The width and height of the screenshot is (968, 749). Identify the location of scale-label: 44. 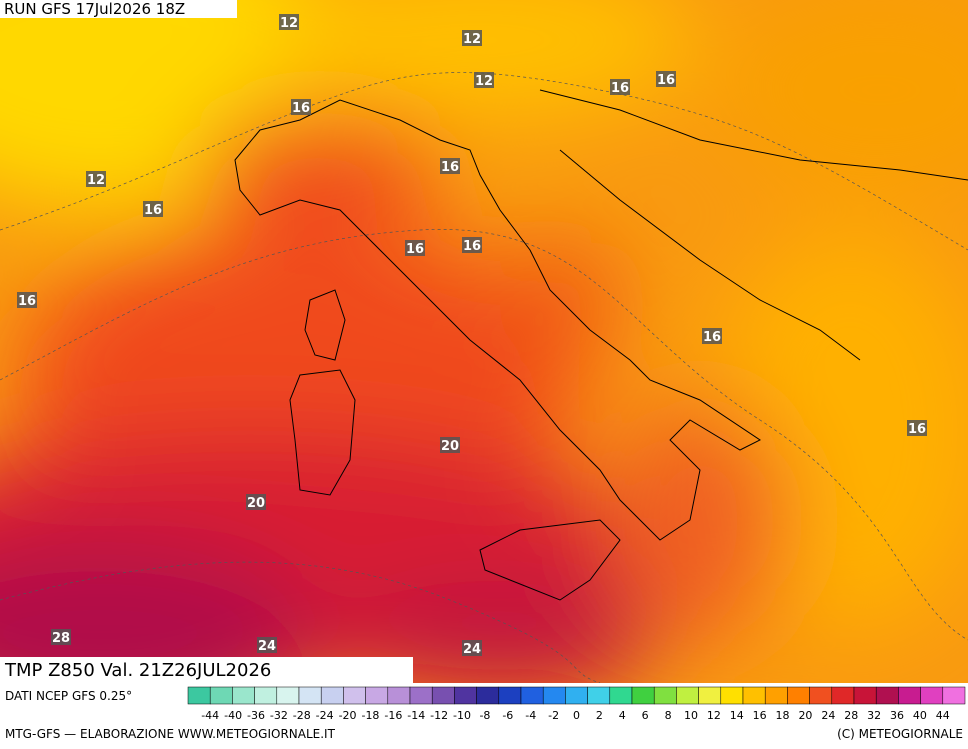
(943, 715).